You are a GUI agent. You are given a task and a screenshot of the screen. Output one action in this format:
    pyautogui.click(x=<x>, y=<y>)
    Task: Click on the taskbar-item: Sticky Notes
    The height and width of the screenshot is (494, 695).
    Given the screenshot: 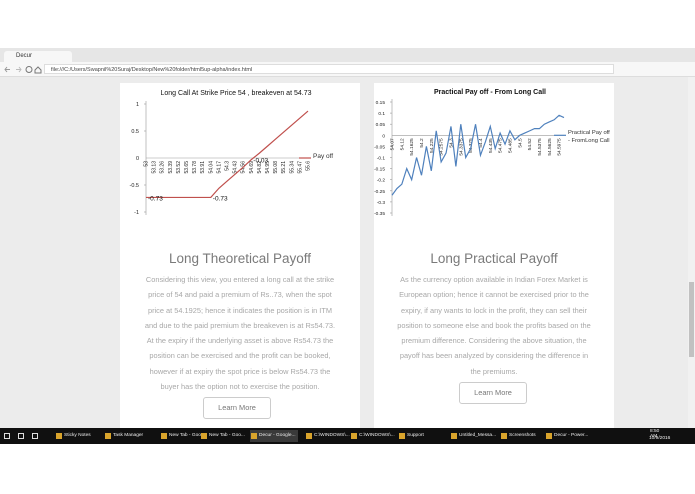 What is the action you would take?
    pyautogui.click(x=79, y=436)
    